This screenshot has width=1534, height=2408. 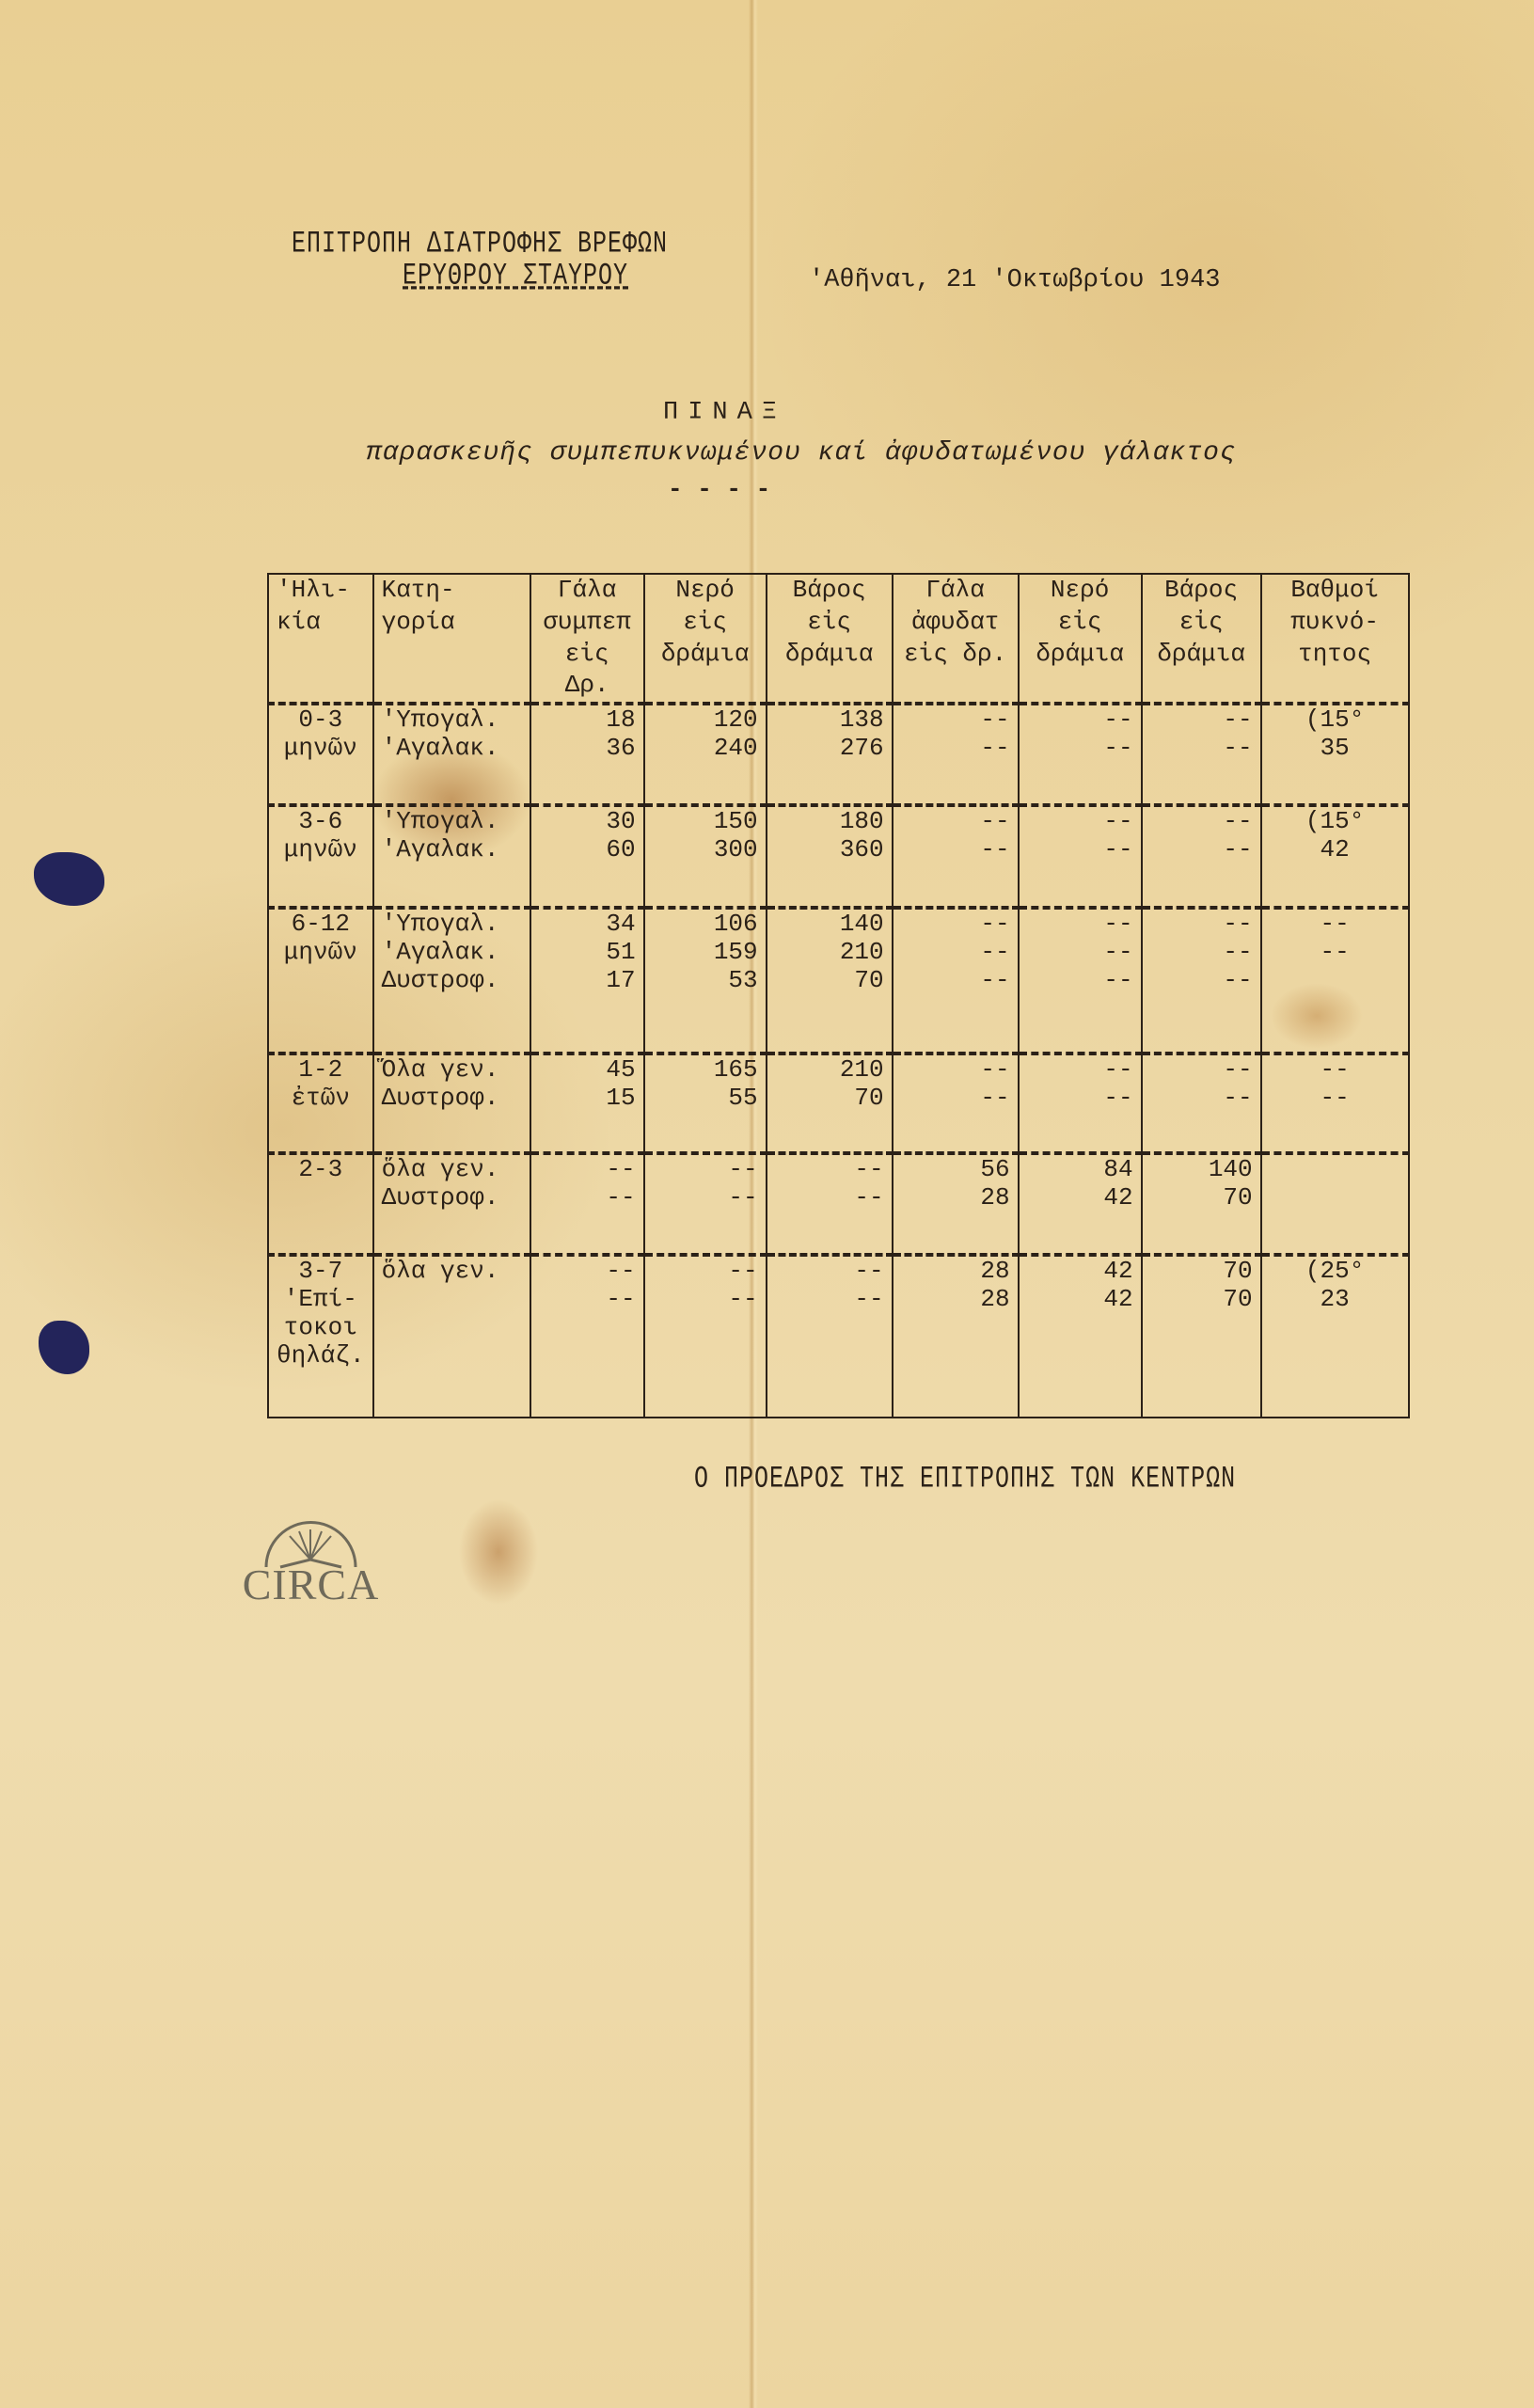 I want to click on header-line: συμπεπ, so click(x=587, y=622).